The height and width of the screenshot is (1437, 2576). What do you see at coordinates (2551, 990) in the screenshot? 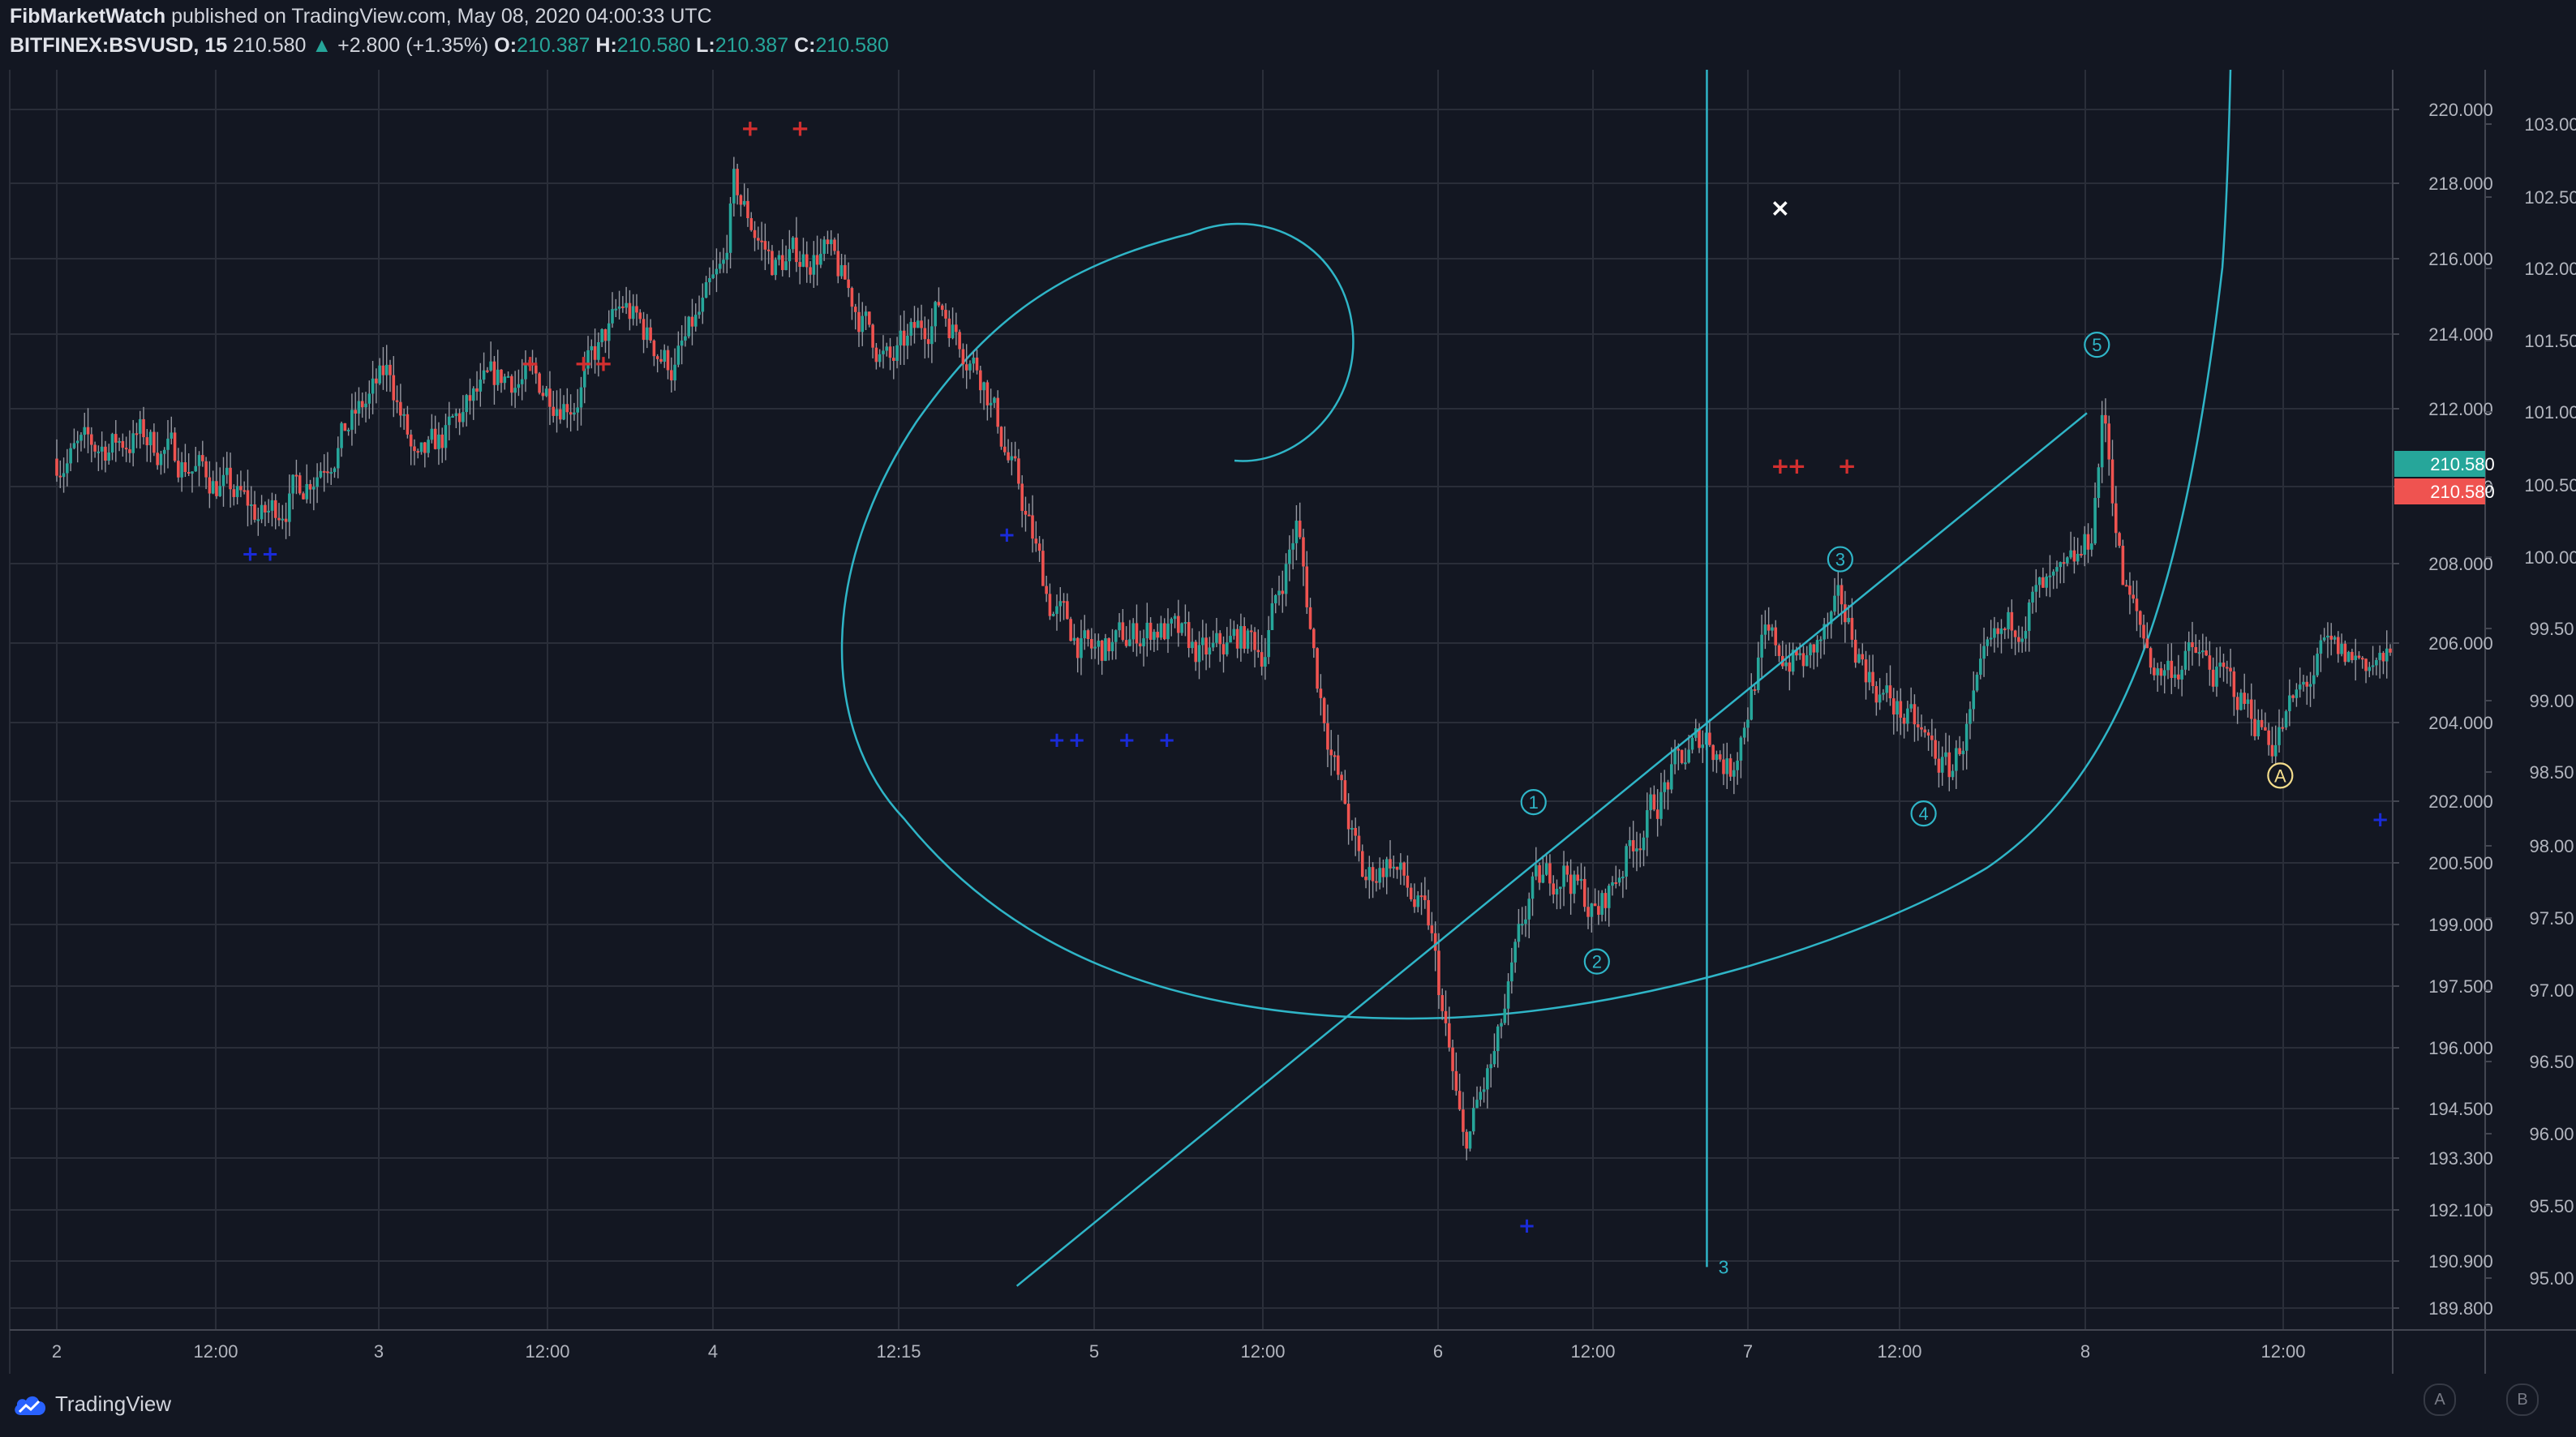
I see `right-axis-tick-label: 97.00` at bounding box center [2551, 990].